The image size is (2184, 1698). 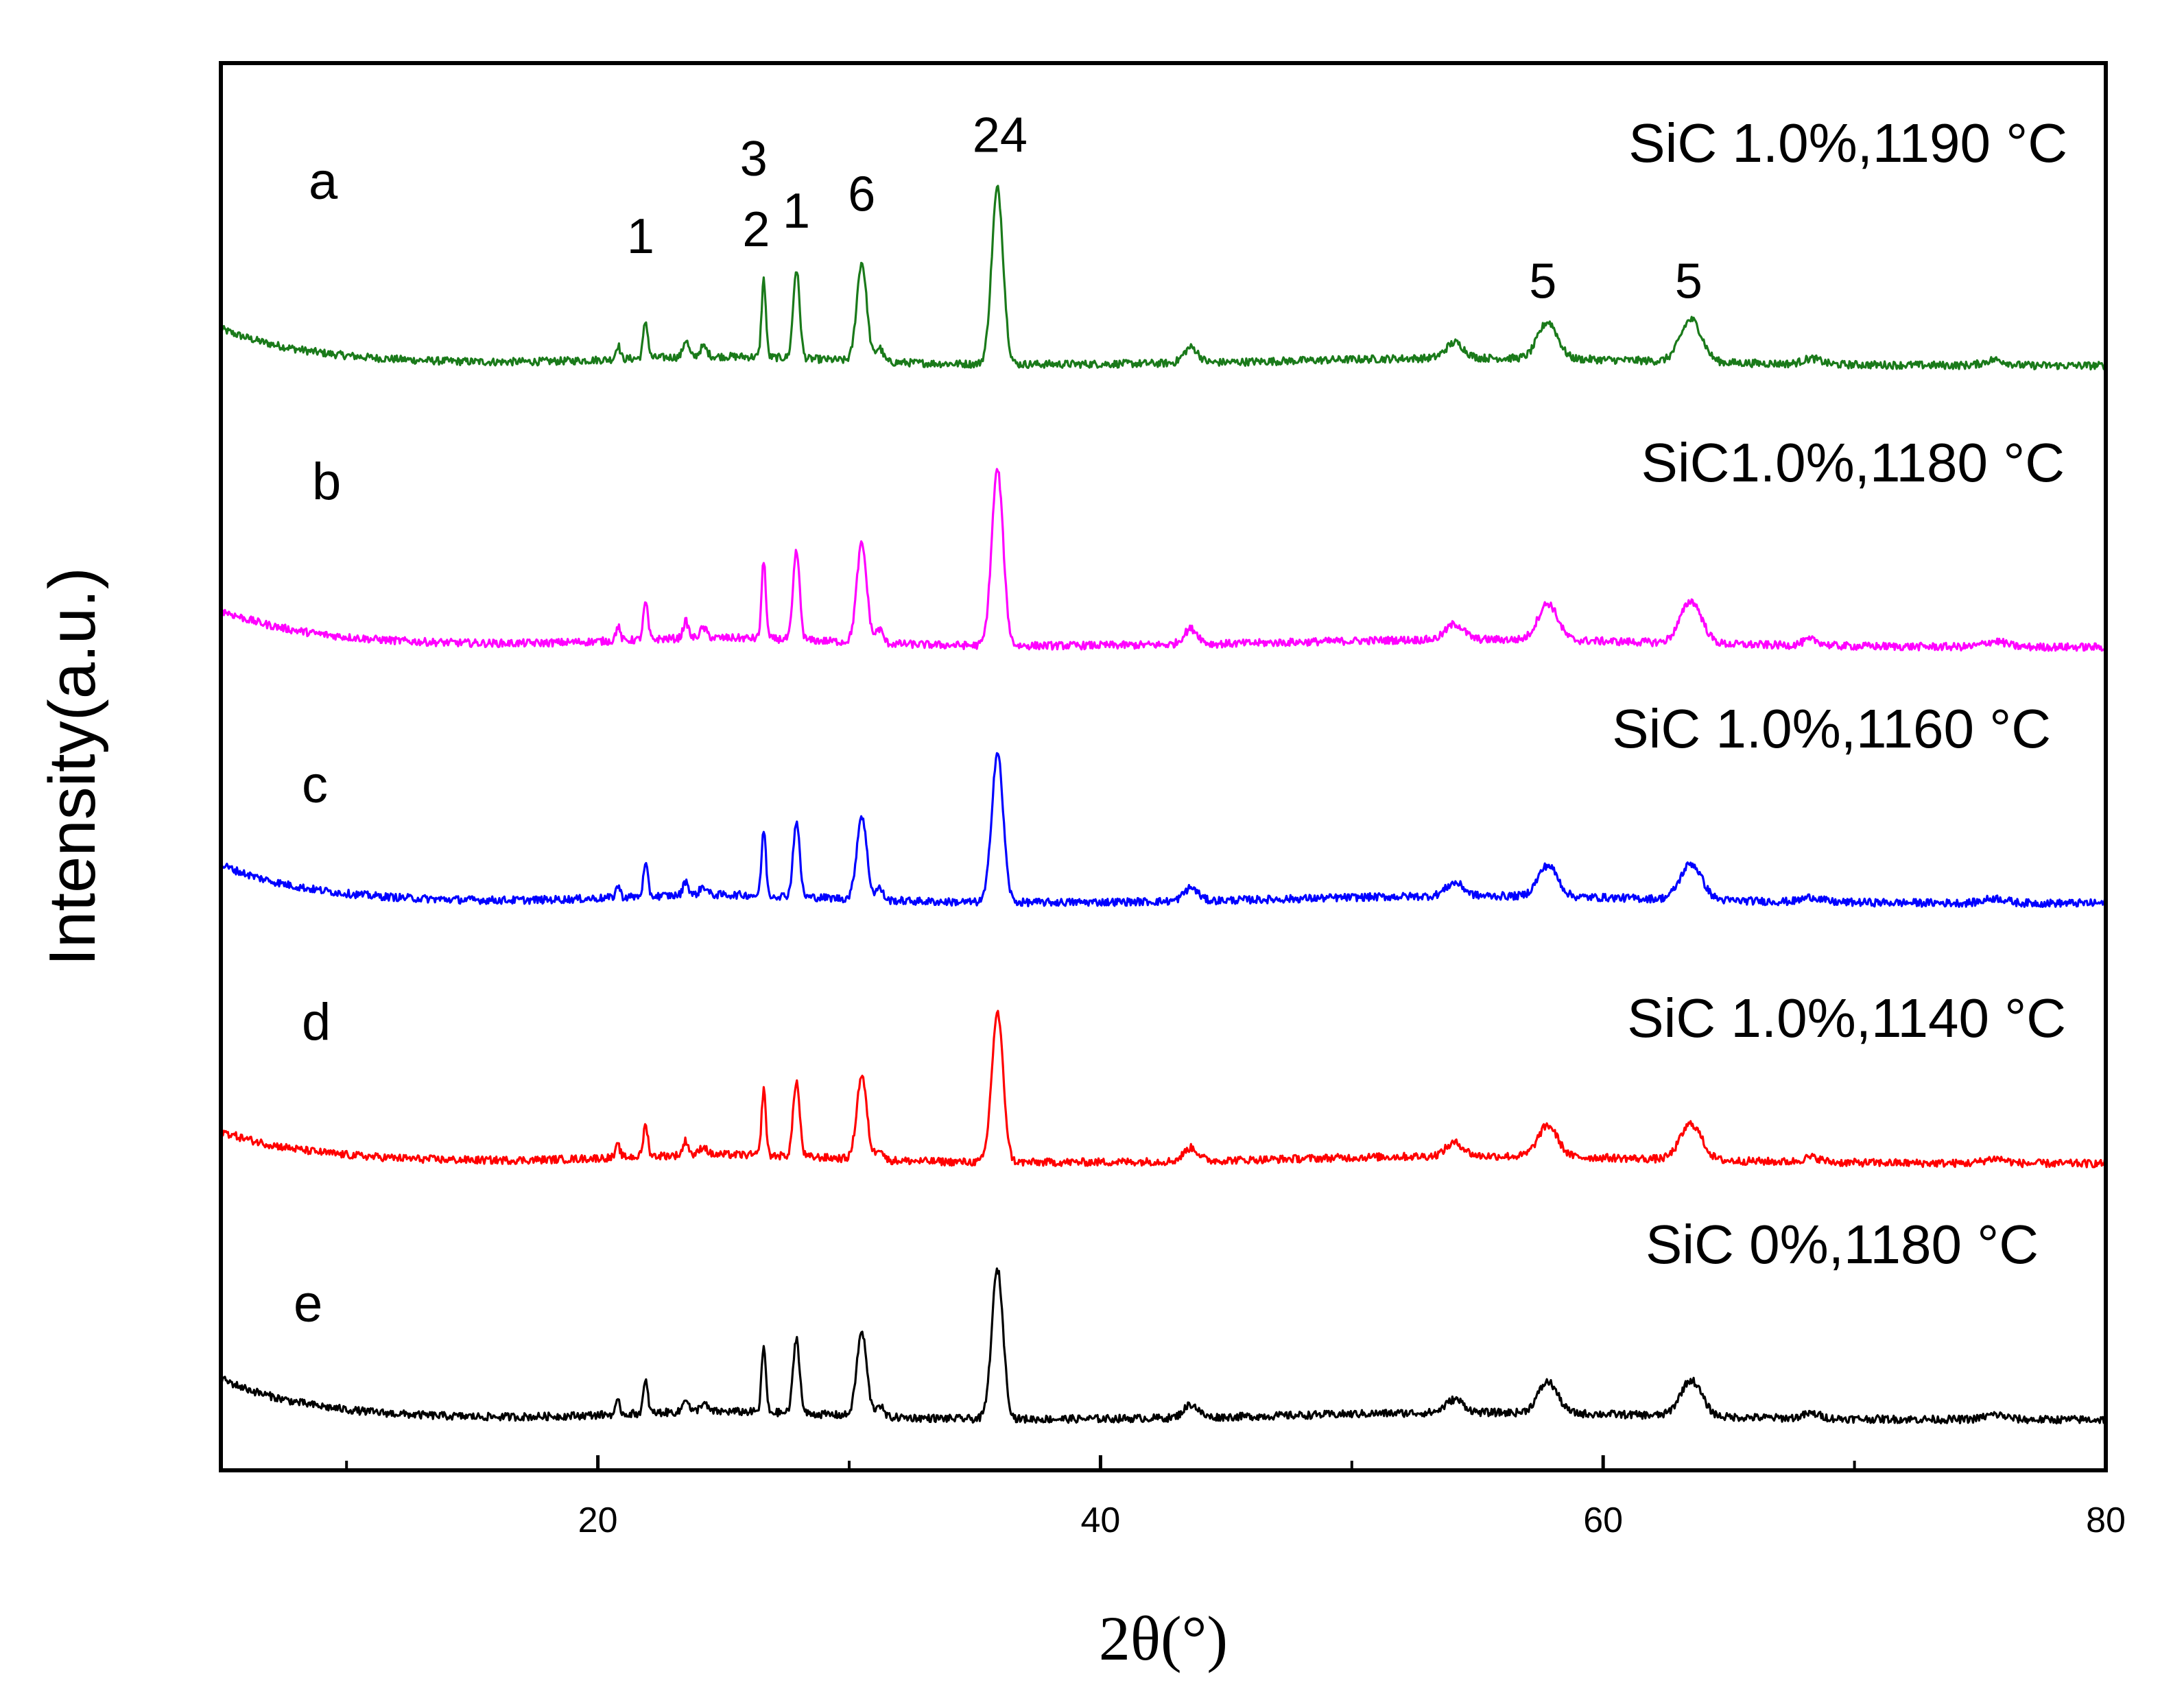 What do you see at coordinates (308, 1304) in the screenshot?
I see `series-letter-e: e` at bounding box center [308, 1304].